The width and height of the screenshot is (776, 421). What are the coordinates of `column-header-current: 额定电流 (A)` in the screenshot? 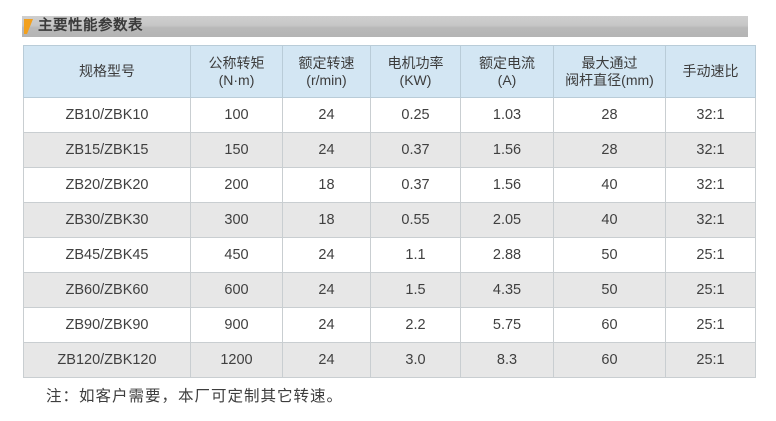 It's located at (507, 71).